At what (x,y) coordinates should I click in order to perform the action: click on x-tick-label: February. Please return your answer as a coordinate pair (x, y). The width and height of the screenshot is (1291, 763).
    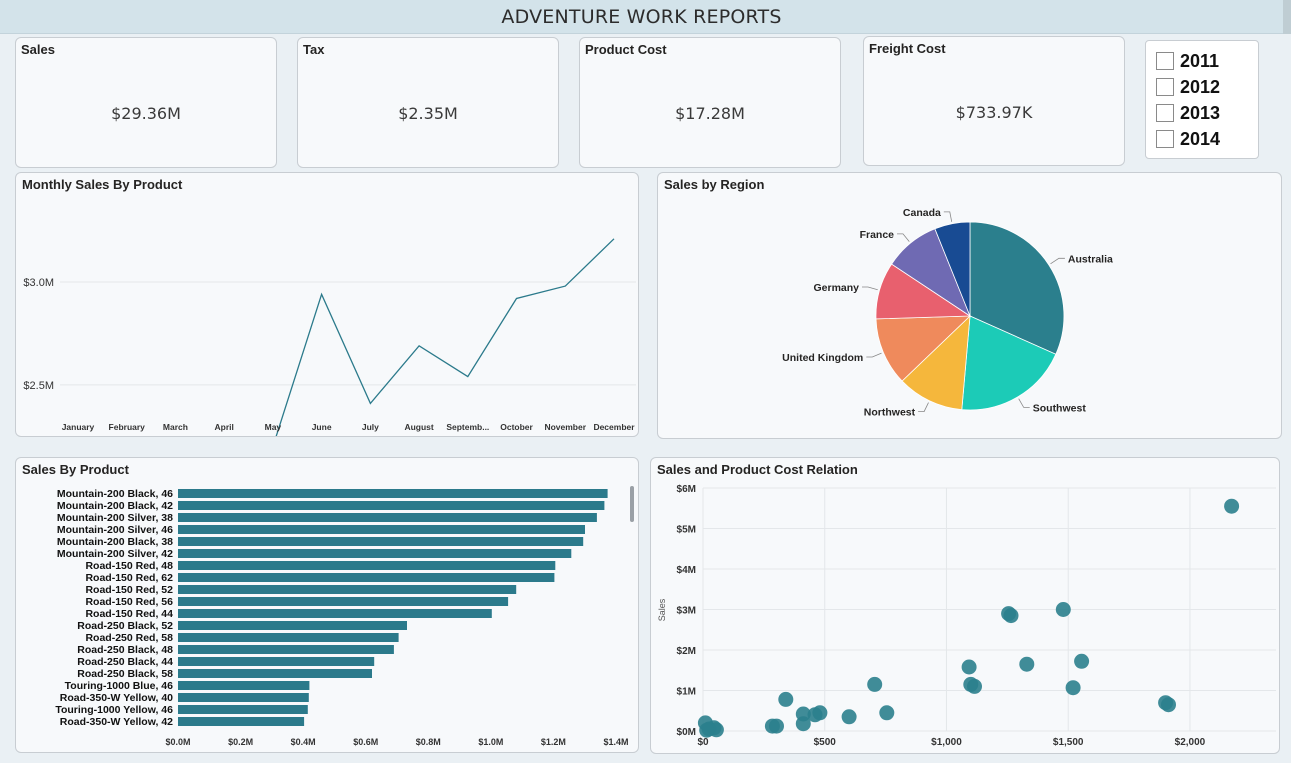
    Looking at the image, I should click on (127, 427).